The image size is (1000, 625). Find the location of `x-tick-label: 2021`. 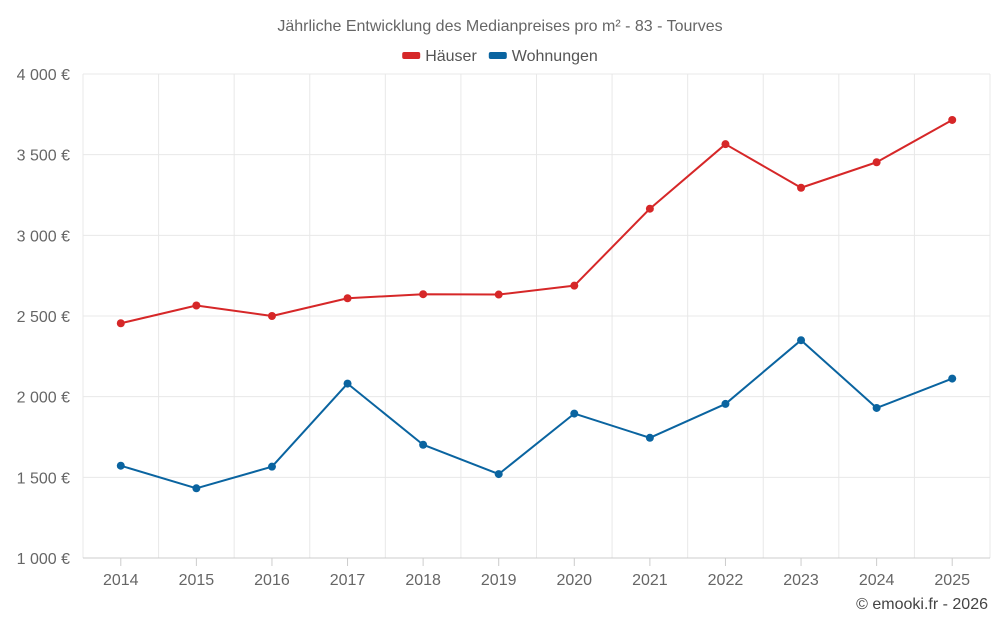

x-tick-label: 2021 is located at coordinates (650, 580).